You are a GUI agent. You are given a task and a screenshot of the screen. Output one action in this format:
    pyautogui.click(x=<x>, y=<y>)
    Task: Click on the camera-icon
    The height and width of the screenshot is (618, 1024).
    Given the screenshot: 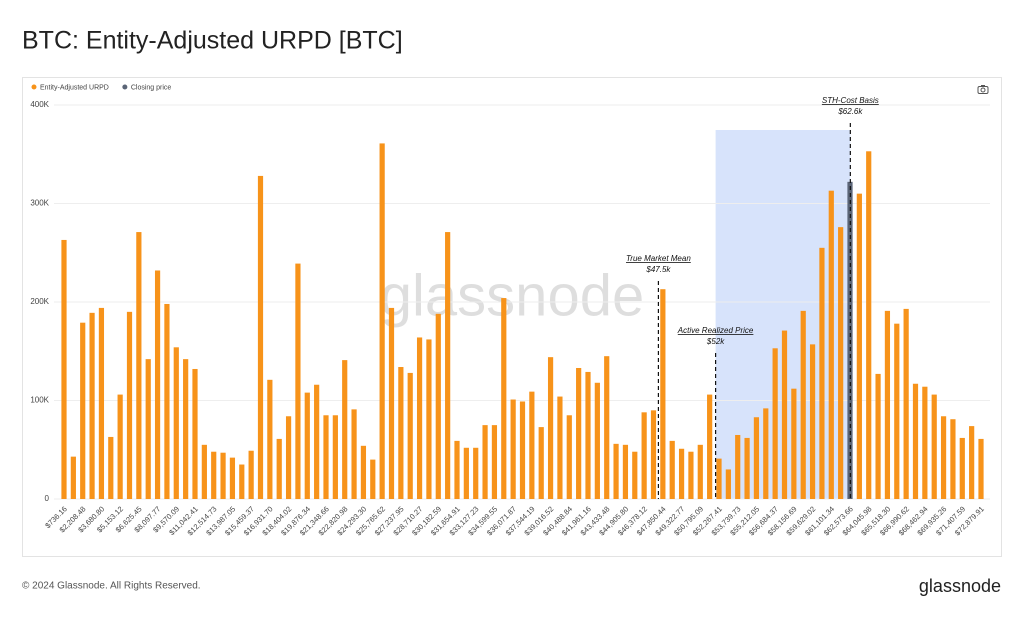 What is the action you would take?
    pyautogui.click(x=983, y=89)
    